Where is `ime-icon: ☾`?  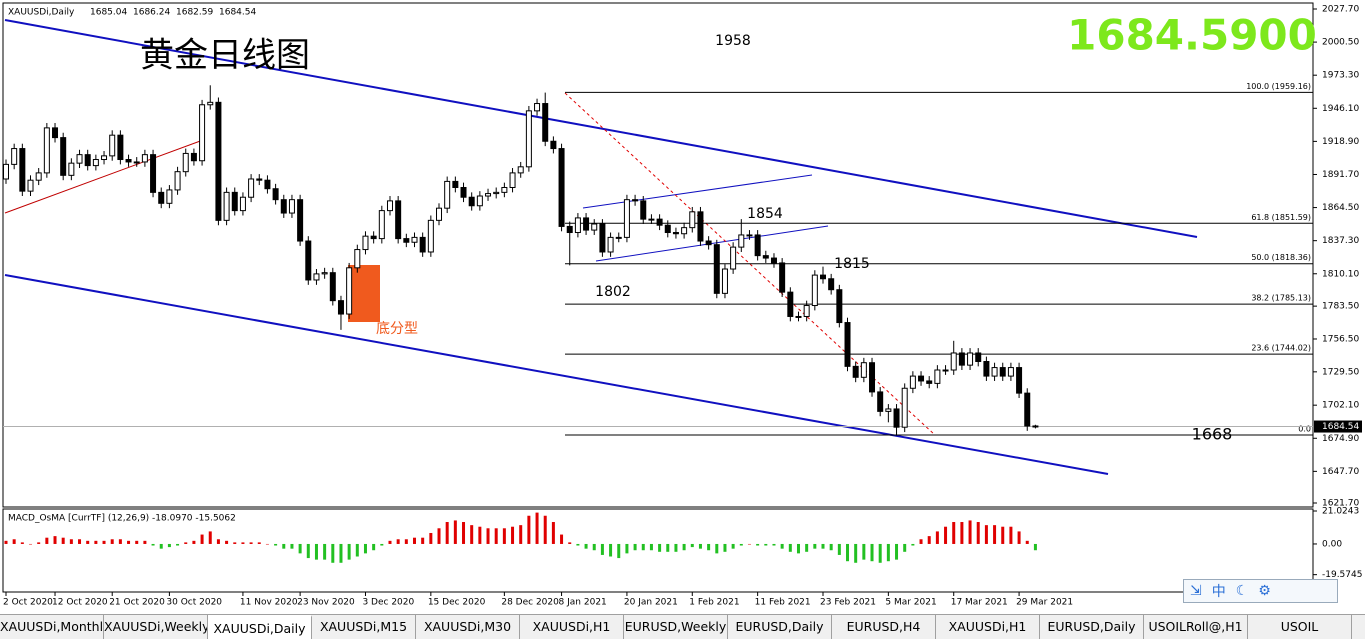
ime-icon: ☾ is located at coordinates (1242, 591).